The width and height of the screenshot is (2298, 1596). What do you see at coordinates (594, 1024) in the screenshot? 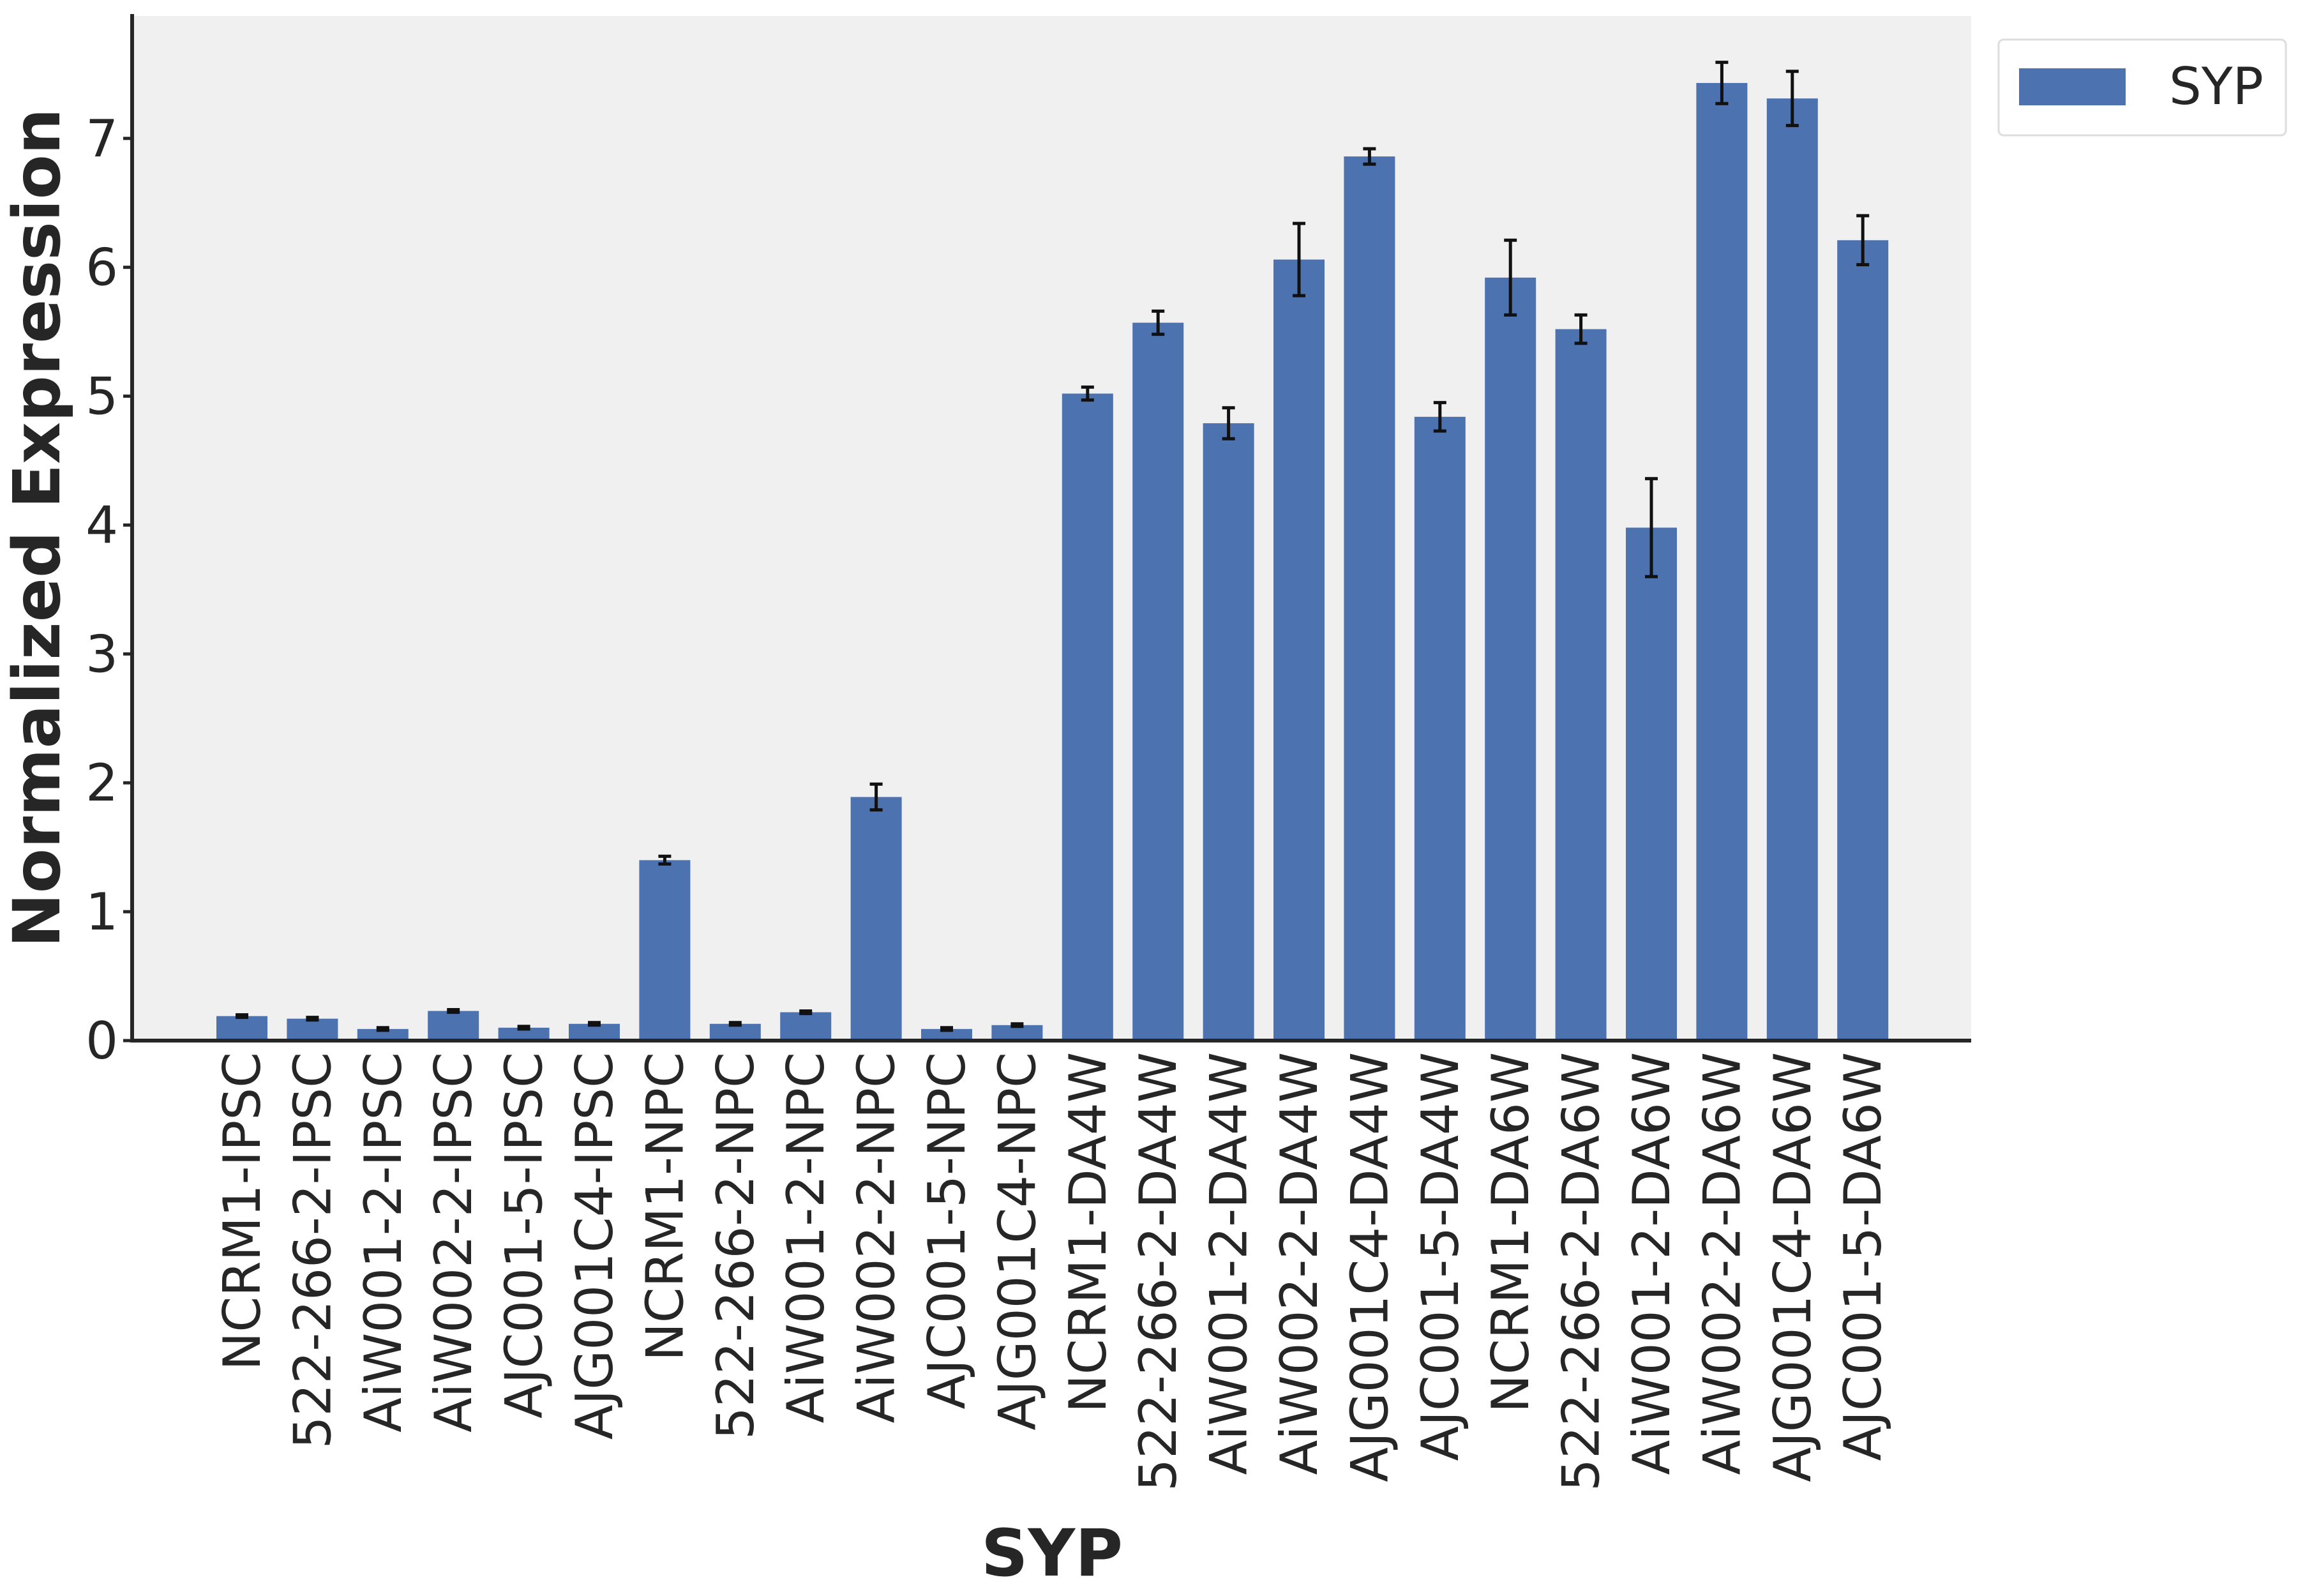
I see `error-bar-AJG001C4-IPSC` at bounding box center [594, 1024].